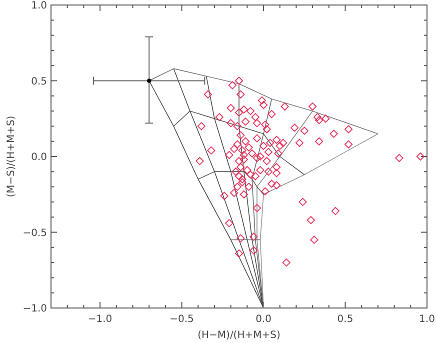 The height and width of the screenshot is (343, 436). What do you see at coordinates (11, 157) in the screenshot?
I see `y-axis-title: (M−S)/(H+M+S)` at bounding box center [11, 157].